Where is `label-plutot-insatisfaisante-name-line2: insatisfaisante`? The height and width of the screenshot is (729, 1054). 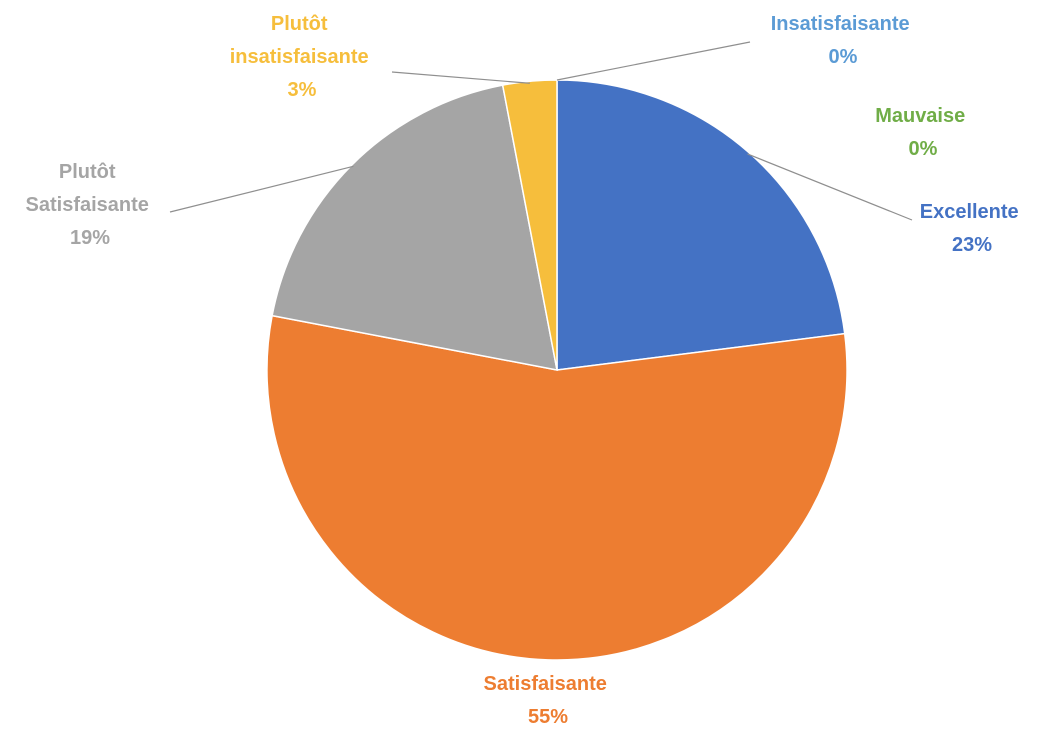
label-plutot-insatisfaisante-name-line2: insatisfaisante is located at coordinates (299, 57).